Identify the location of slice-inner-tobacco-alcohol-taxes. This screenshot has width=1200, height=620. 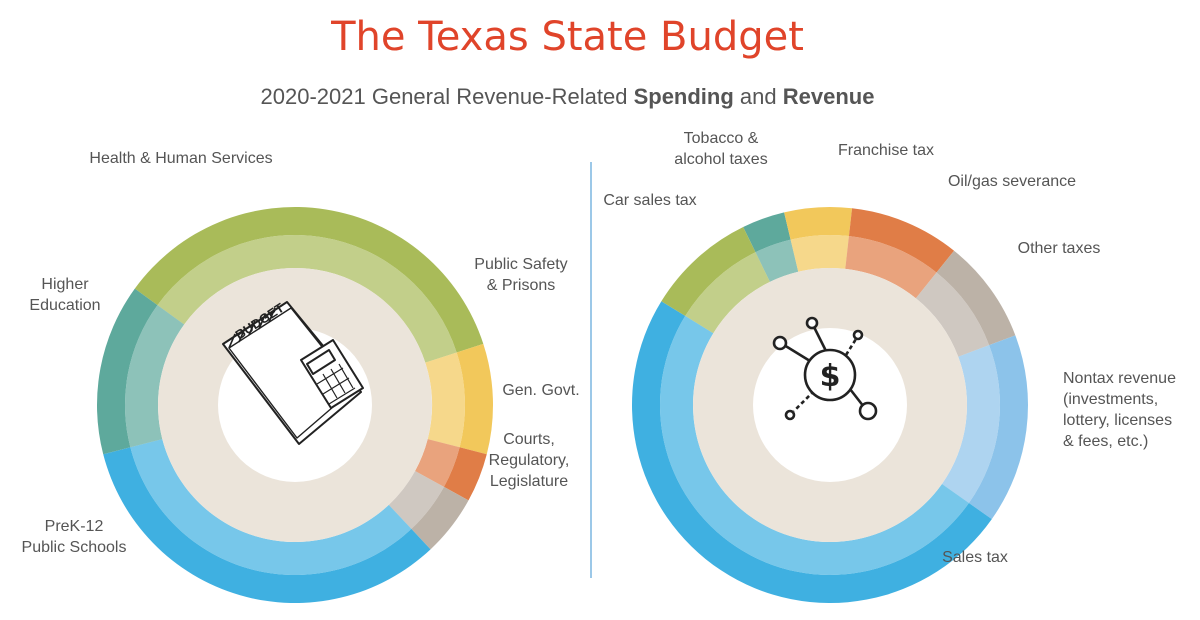
(777, 260).